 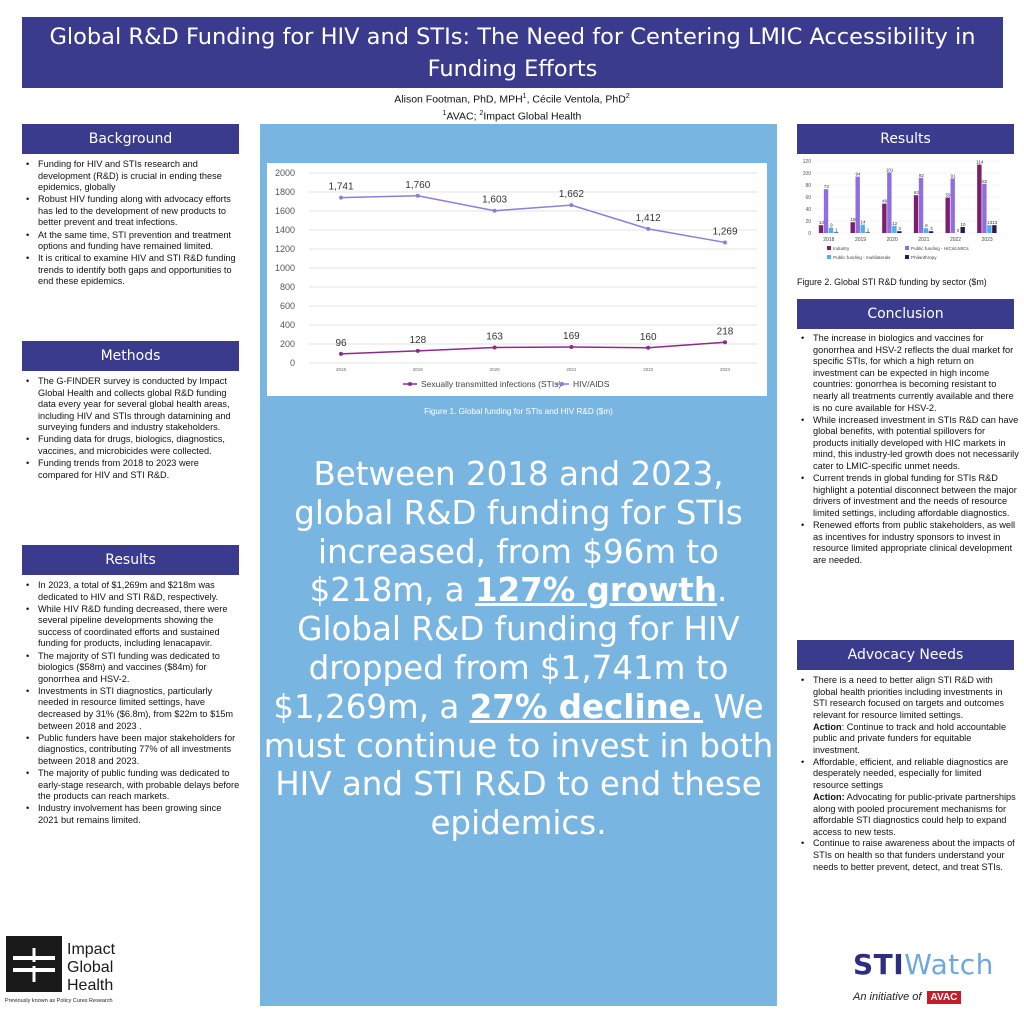 What do you see at coordinates (895, 223) in the screenshot?
I see `bar-value-label: 12` at bounding box center [895, 223].